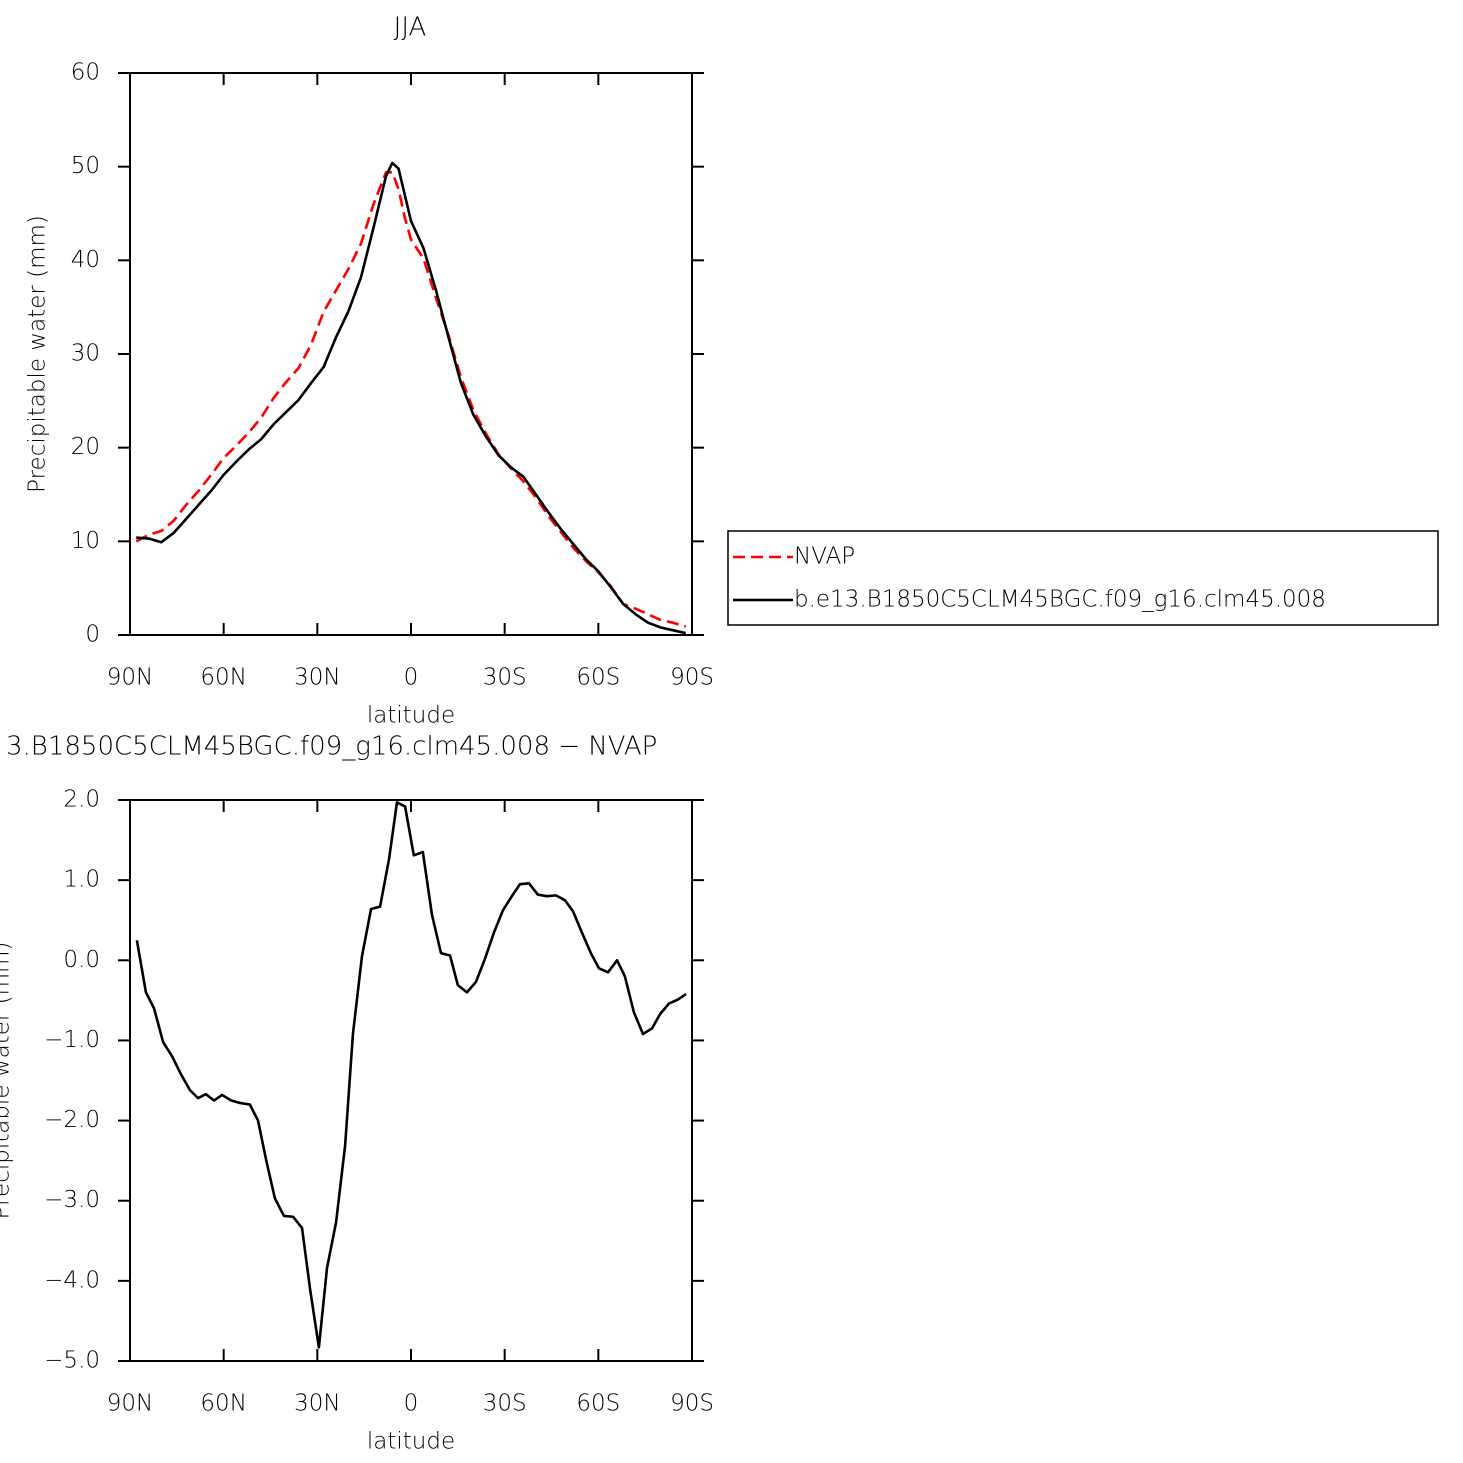 The width and height of the screenshot is (1463, 1463). What do you see at coordinates (72, 1040) in the screenshot?
I see `y-tick-label: −1.0` at bounding box center [72, 1040].